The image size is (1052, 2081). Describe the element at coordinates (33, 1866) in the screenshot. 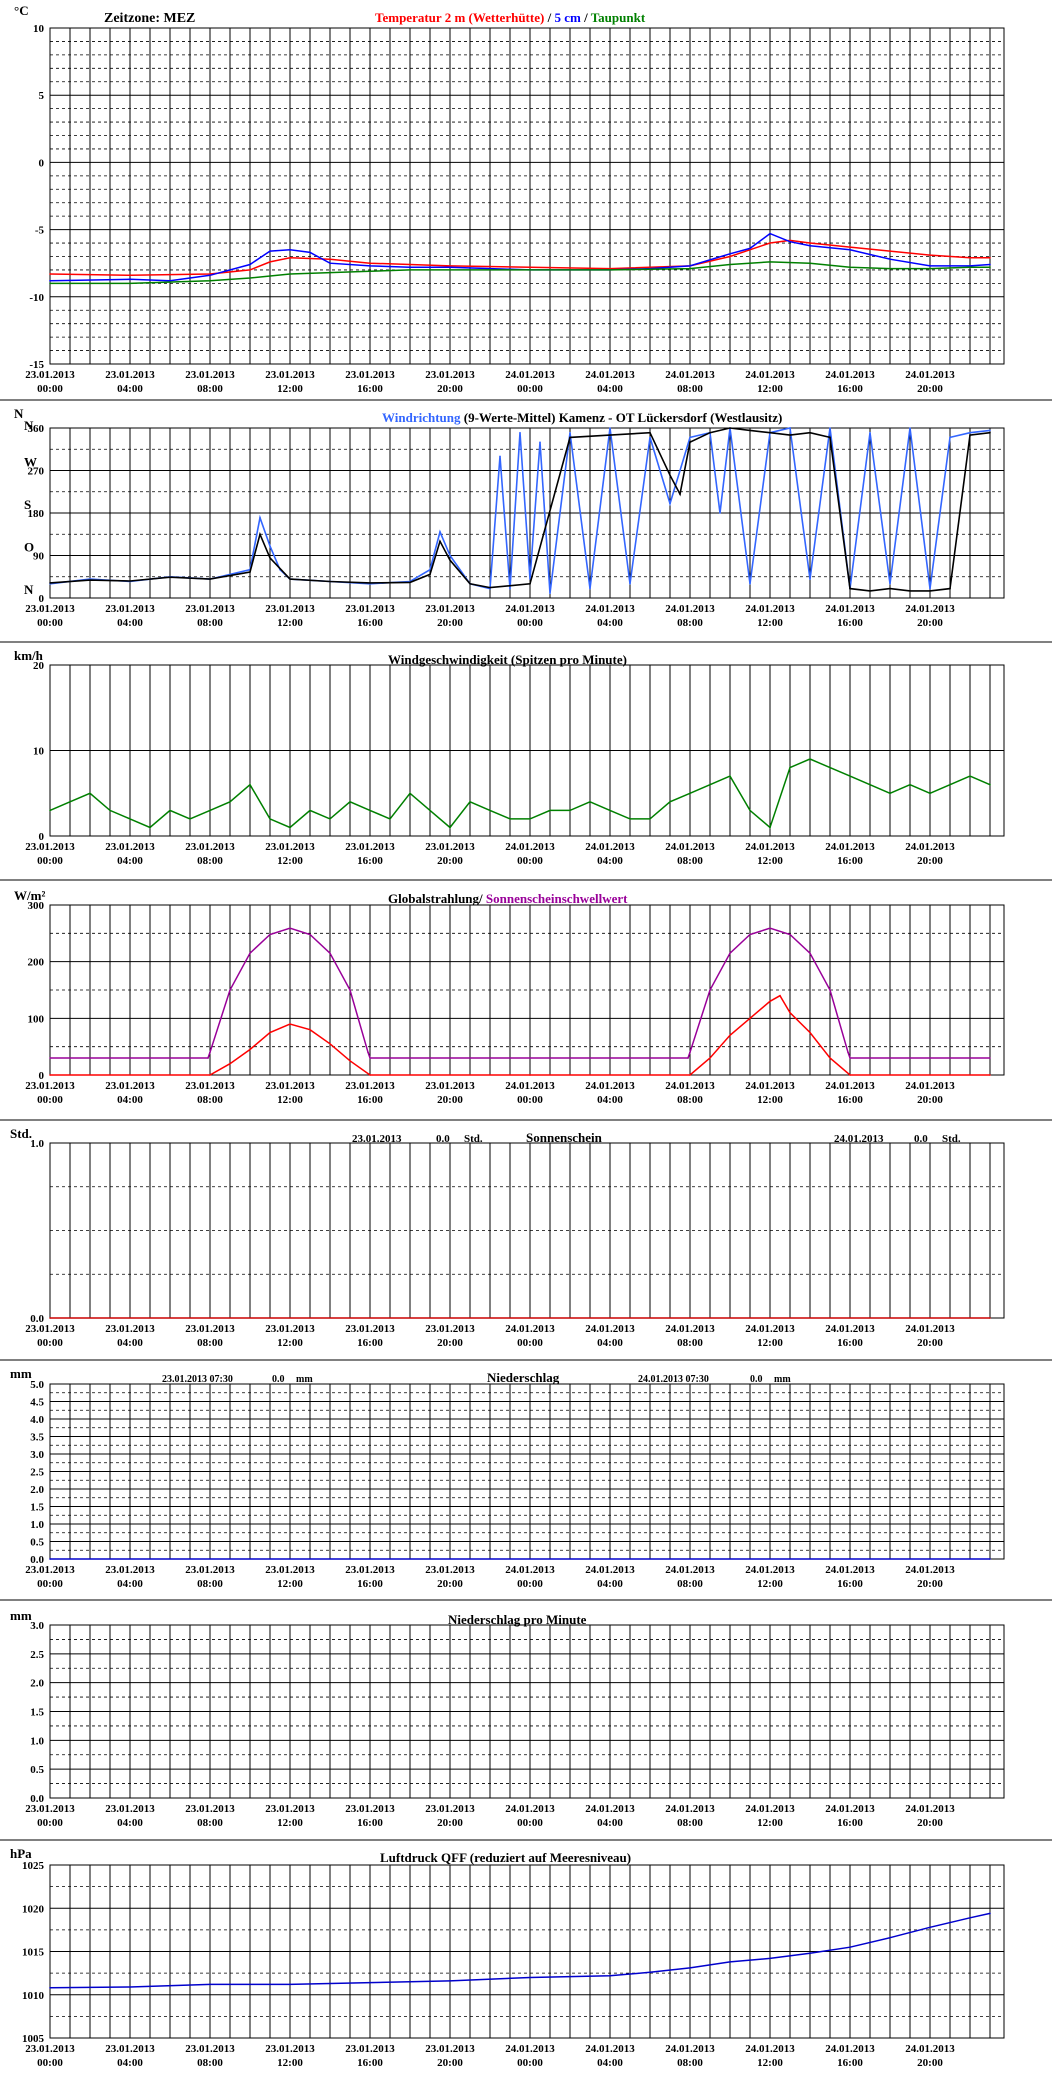

I see `y-tick-label: 1025` at that location.